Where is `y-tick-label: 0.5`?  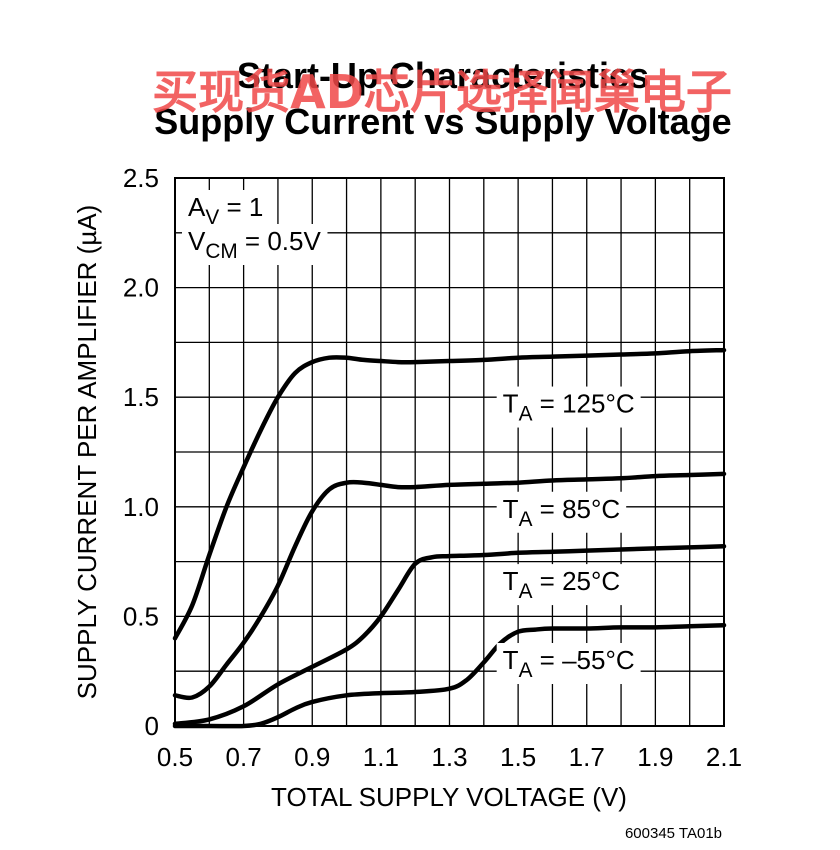 y-tick-label: 0.5 is located at coordinates (141, 616).